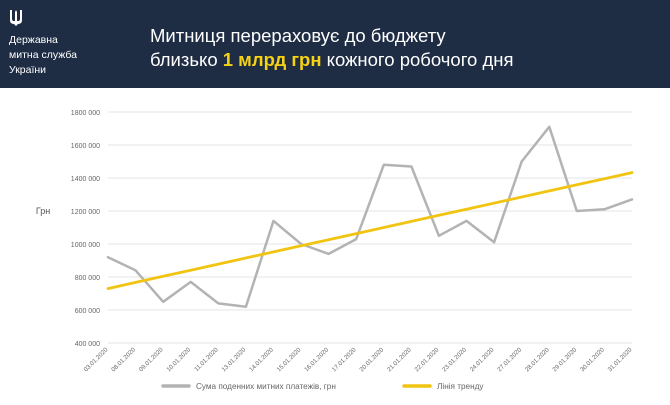 Image resolution: width=670 pixels, height=405 pixels. Describe the element at coordinates (87, 311) in the screenshot. I see `y-tick-label: 600 000` at that location.